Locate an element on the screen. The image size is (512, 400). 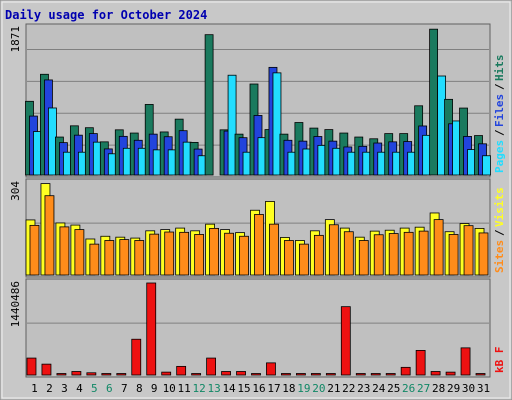
x-tick-label-day-15: 15 is located at coordinates (243, 388).